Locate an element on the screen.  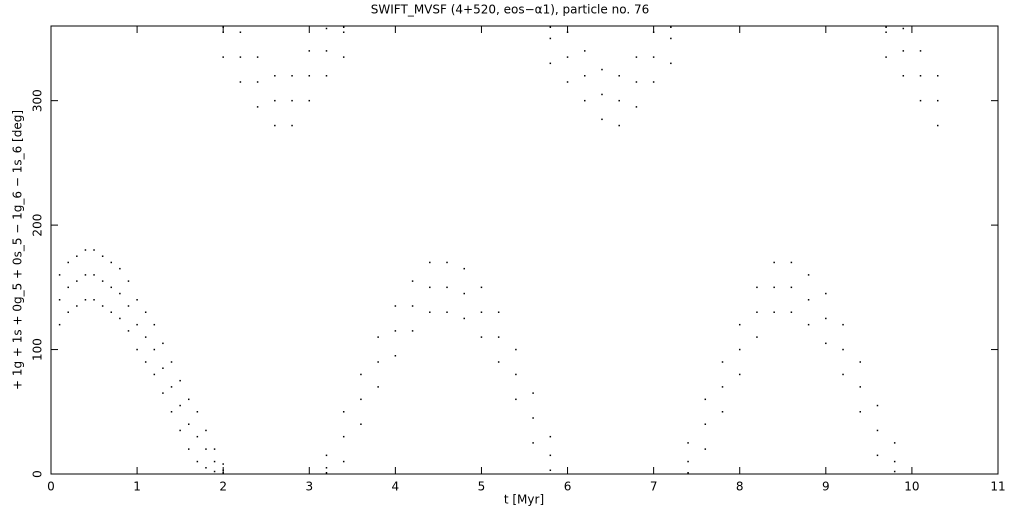
x-axis-label: t [Myr] is located at coordinates (524, 500).